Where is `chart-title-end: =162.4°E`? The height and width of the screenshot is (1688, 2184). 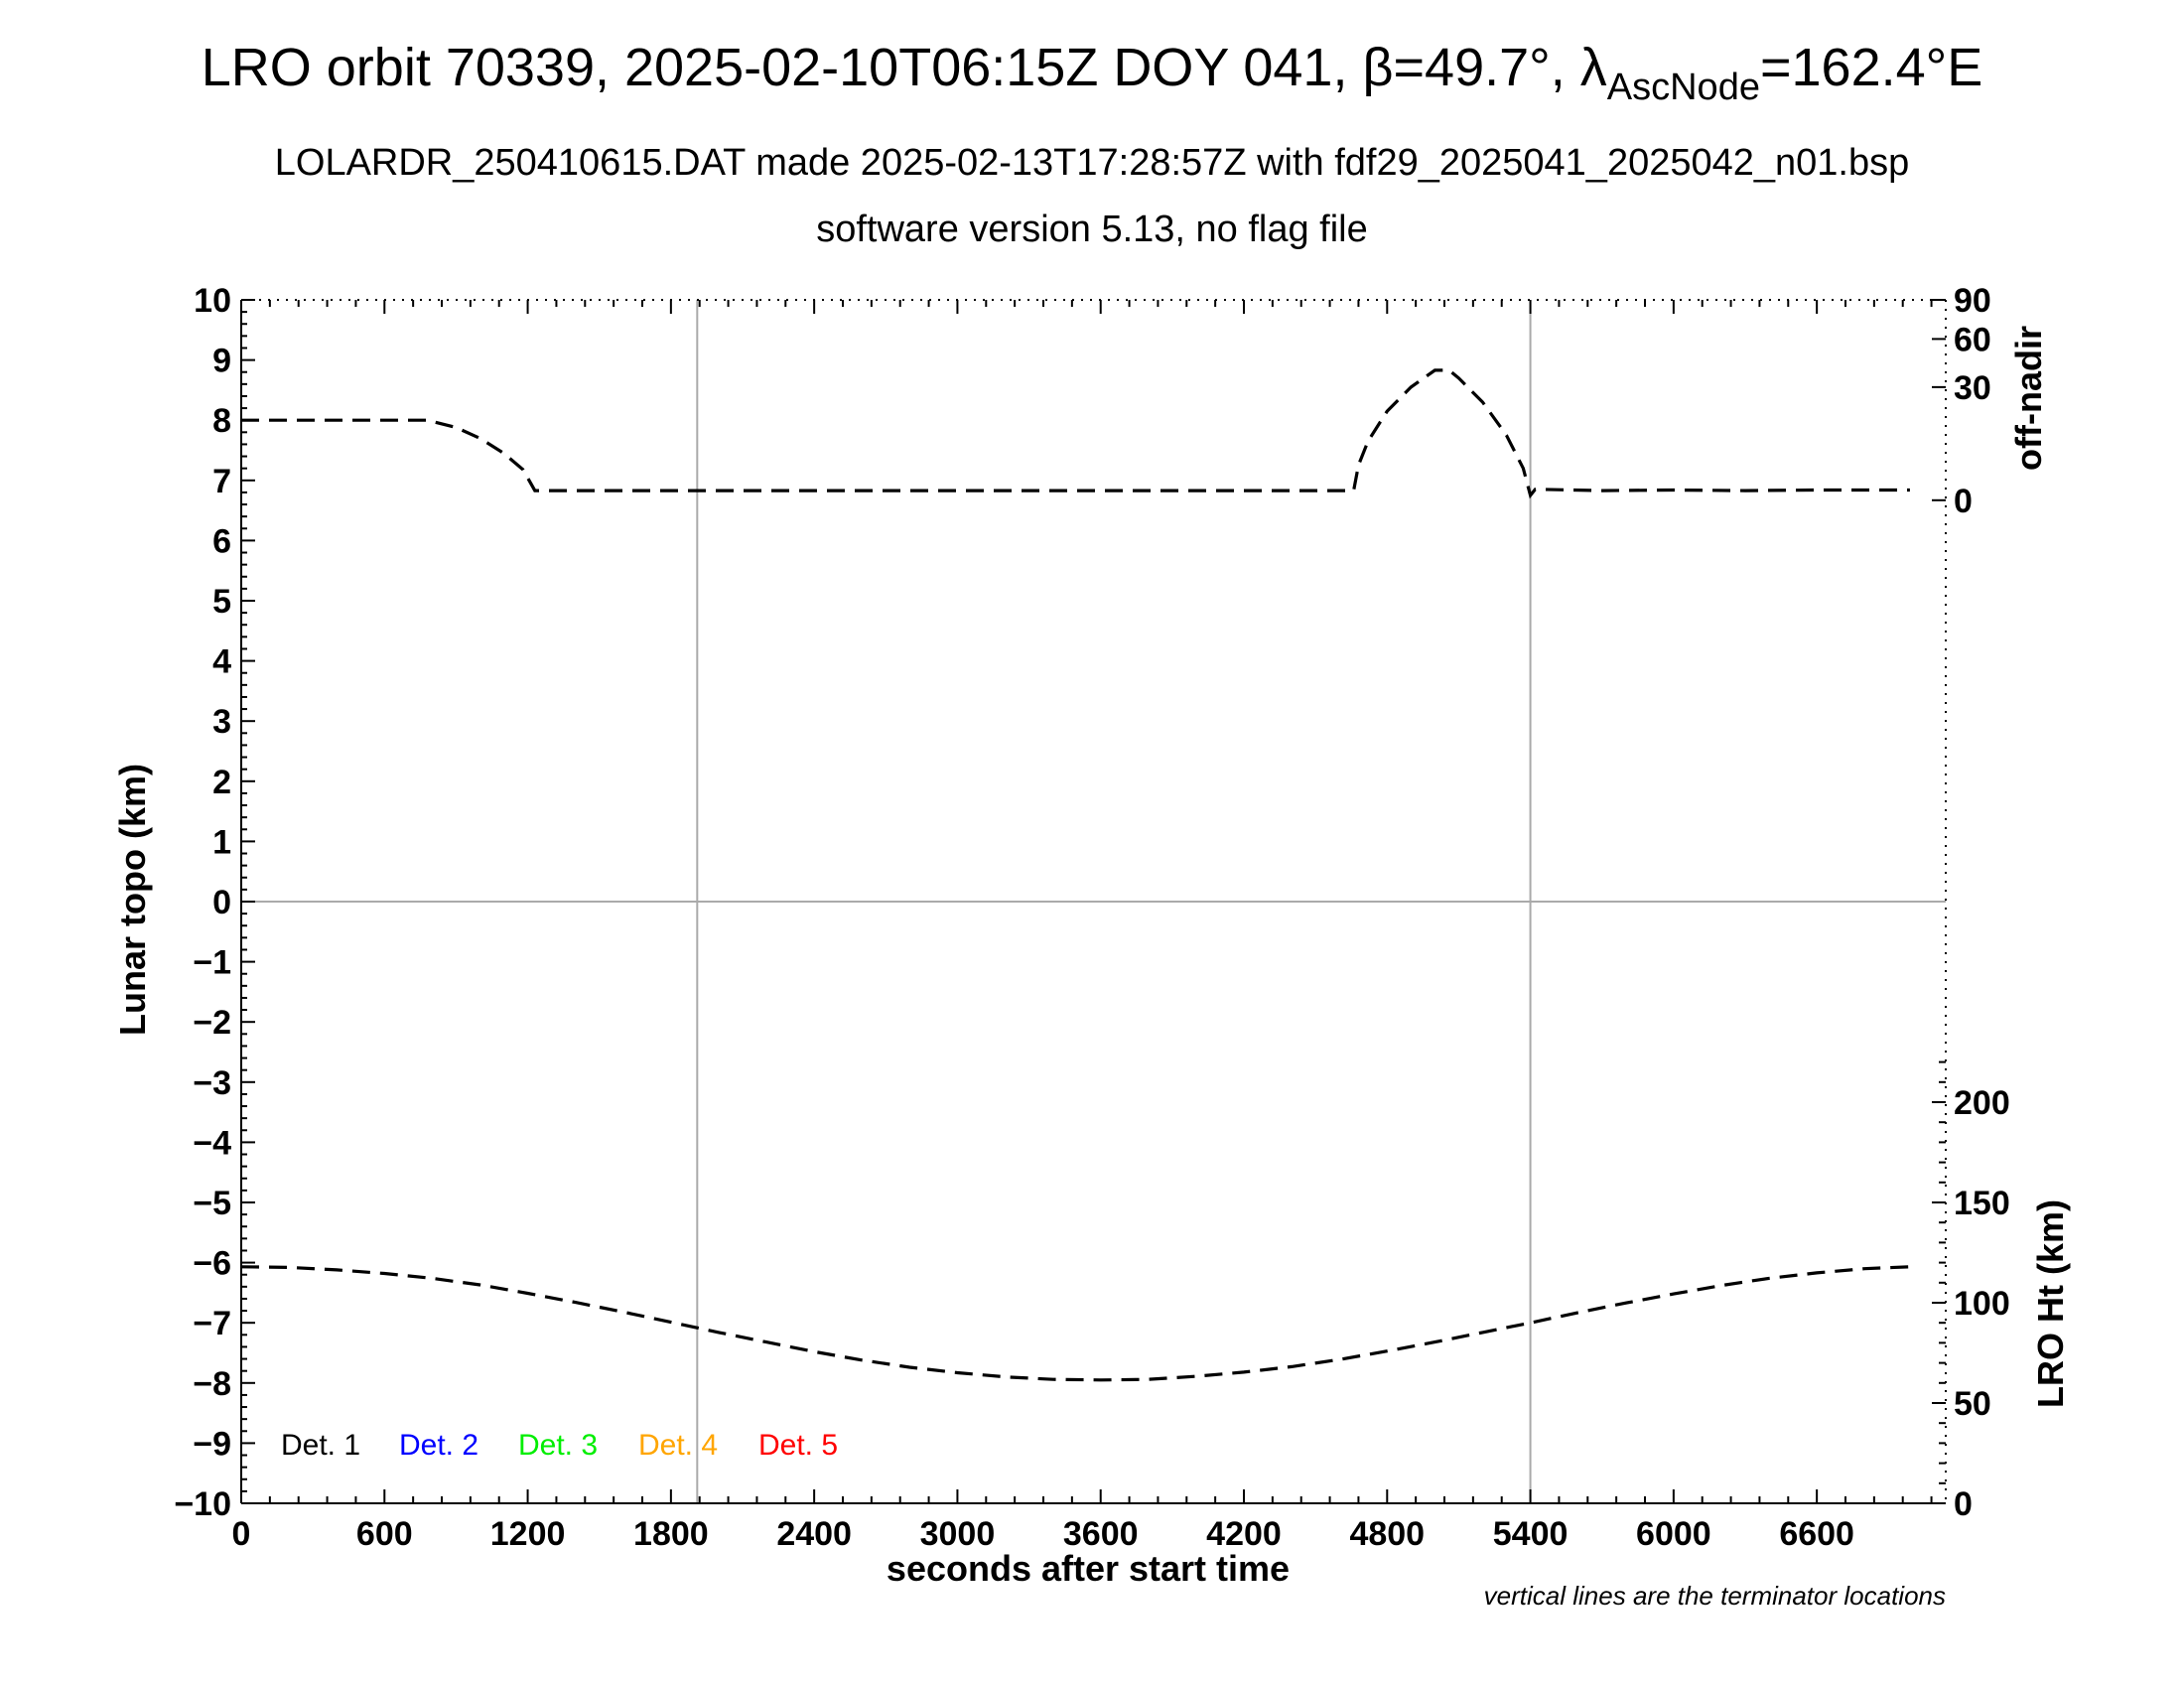 chart-title-end: =162.4°E is located at coordinates (1871, 67).